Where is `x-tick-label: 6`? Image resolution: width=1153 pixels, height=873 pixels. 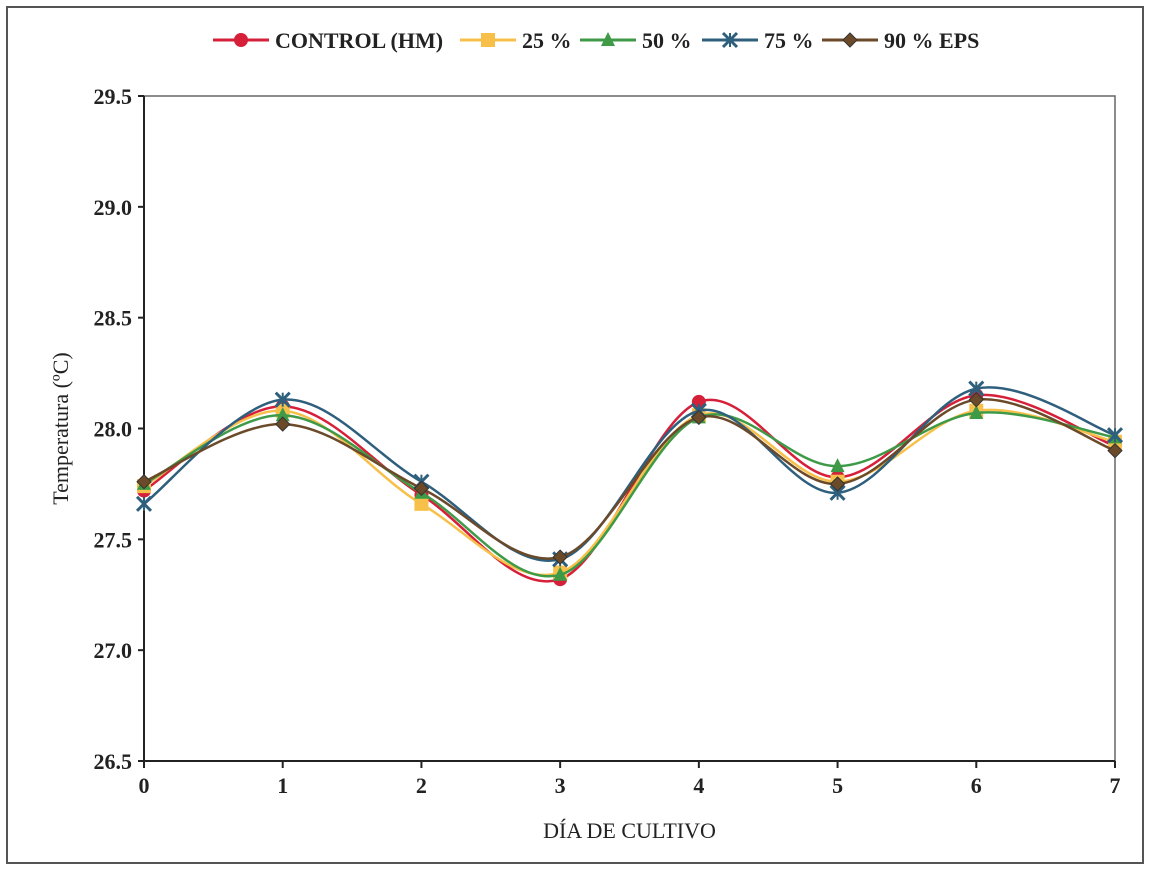
x-tick-label: 6 is located at coordinates (976, 785).